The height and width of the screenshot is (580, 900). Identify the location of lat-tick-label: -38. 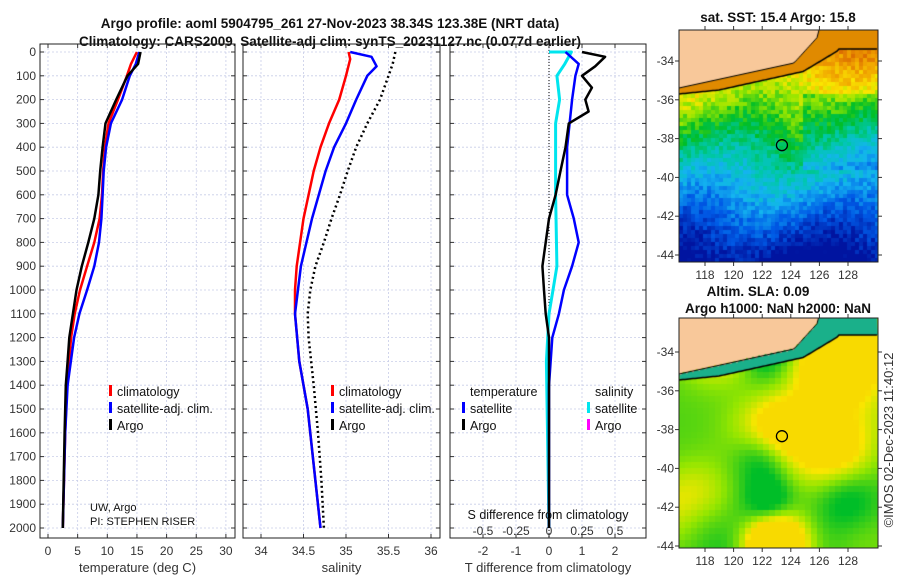
(666, 139).